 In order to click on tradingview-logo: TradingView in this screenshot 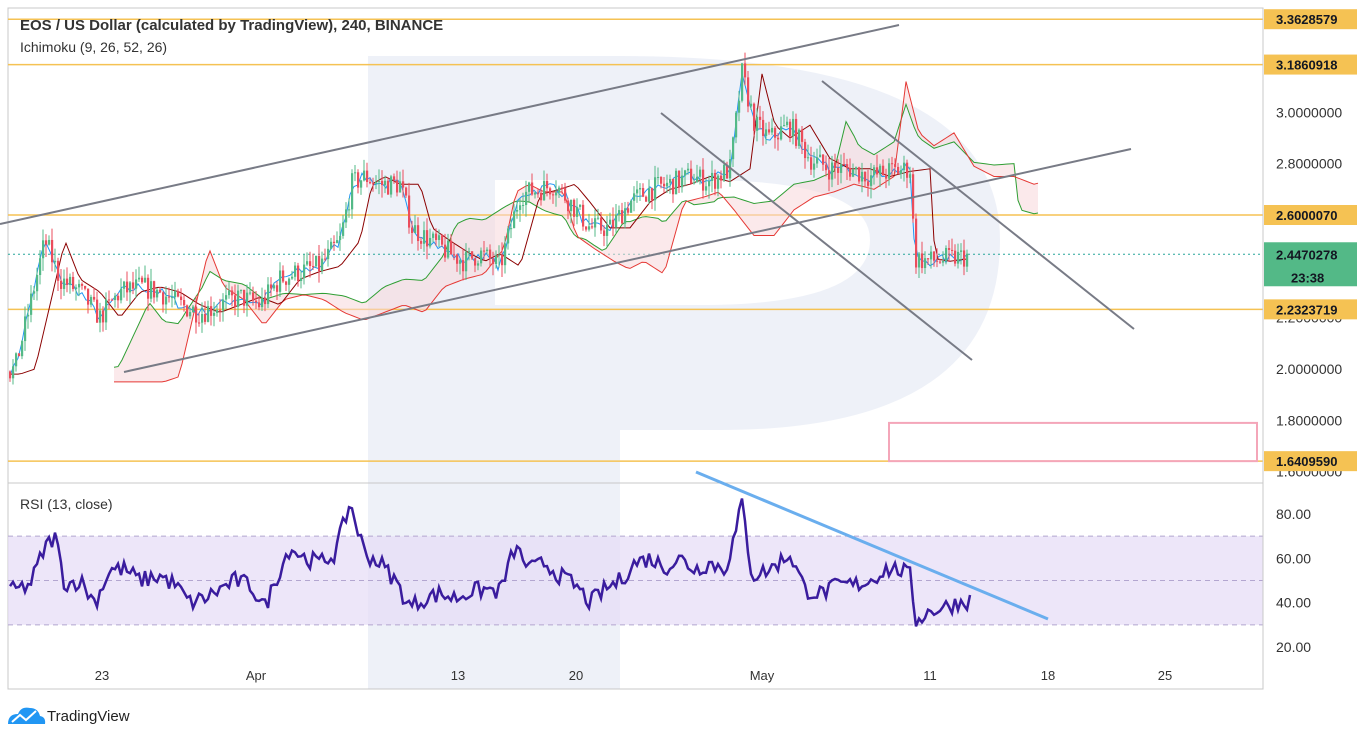, I will do `click(69, 716)`.